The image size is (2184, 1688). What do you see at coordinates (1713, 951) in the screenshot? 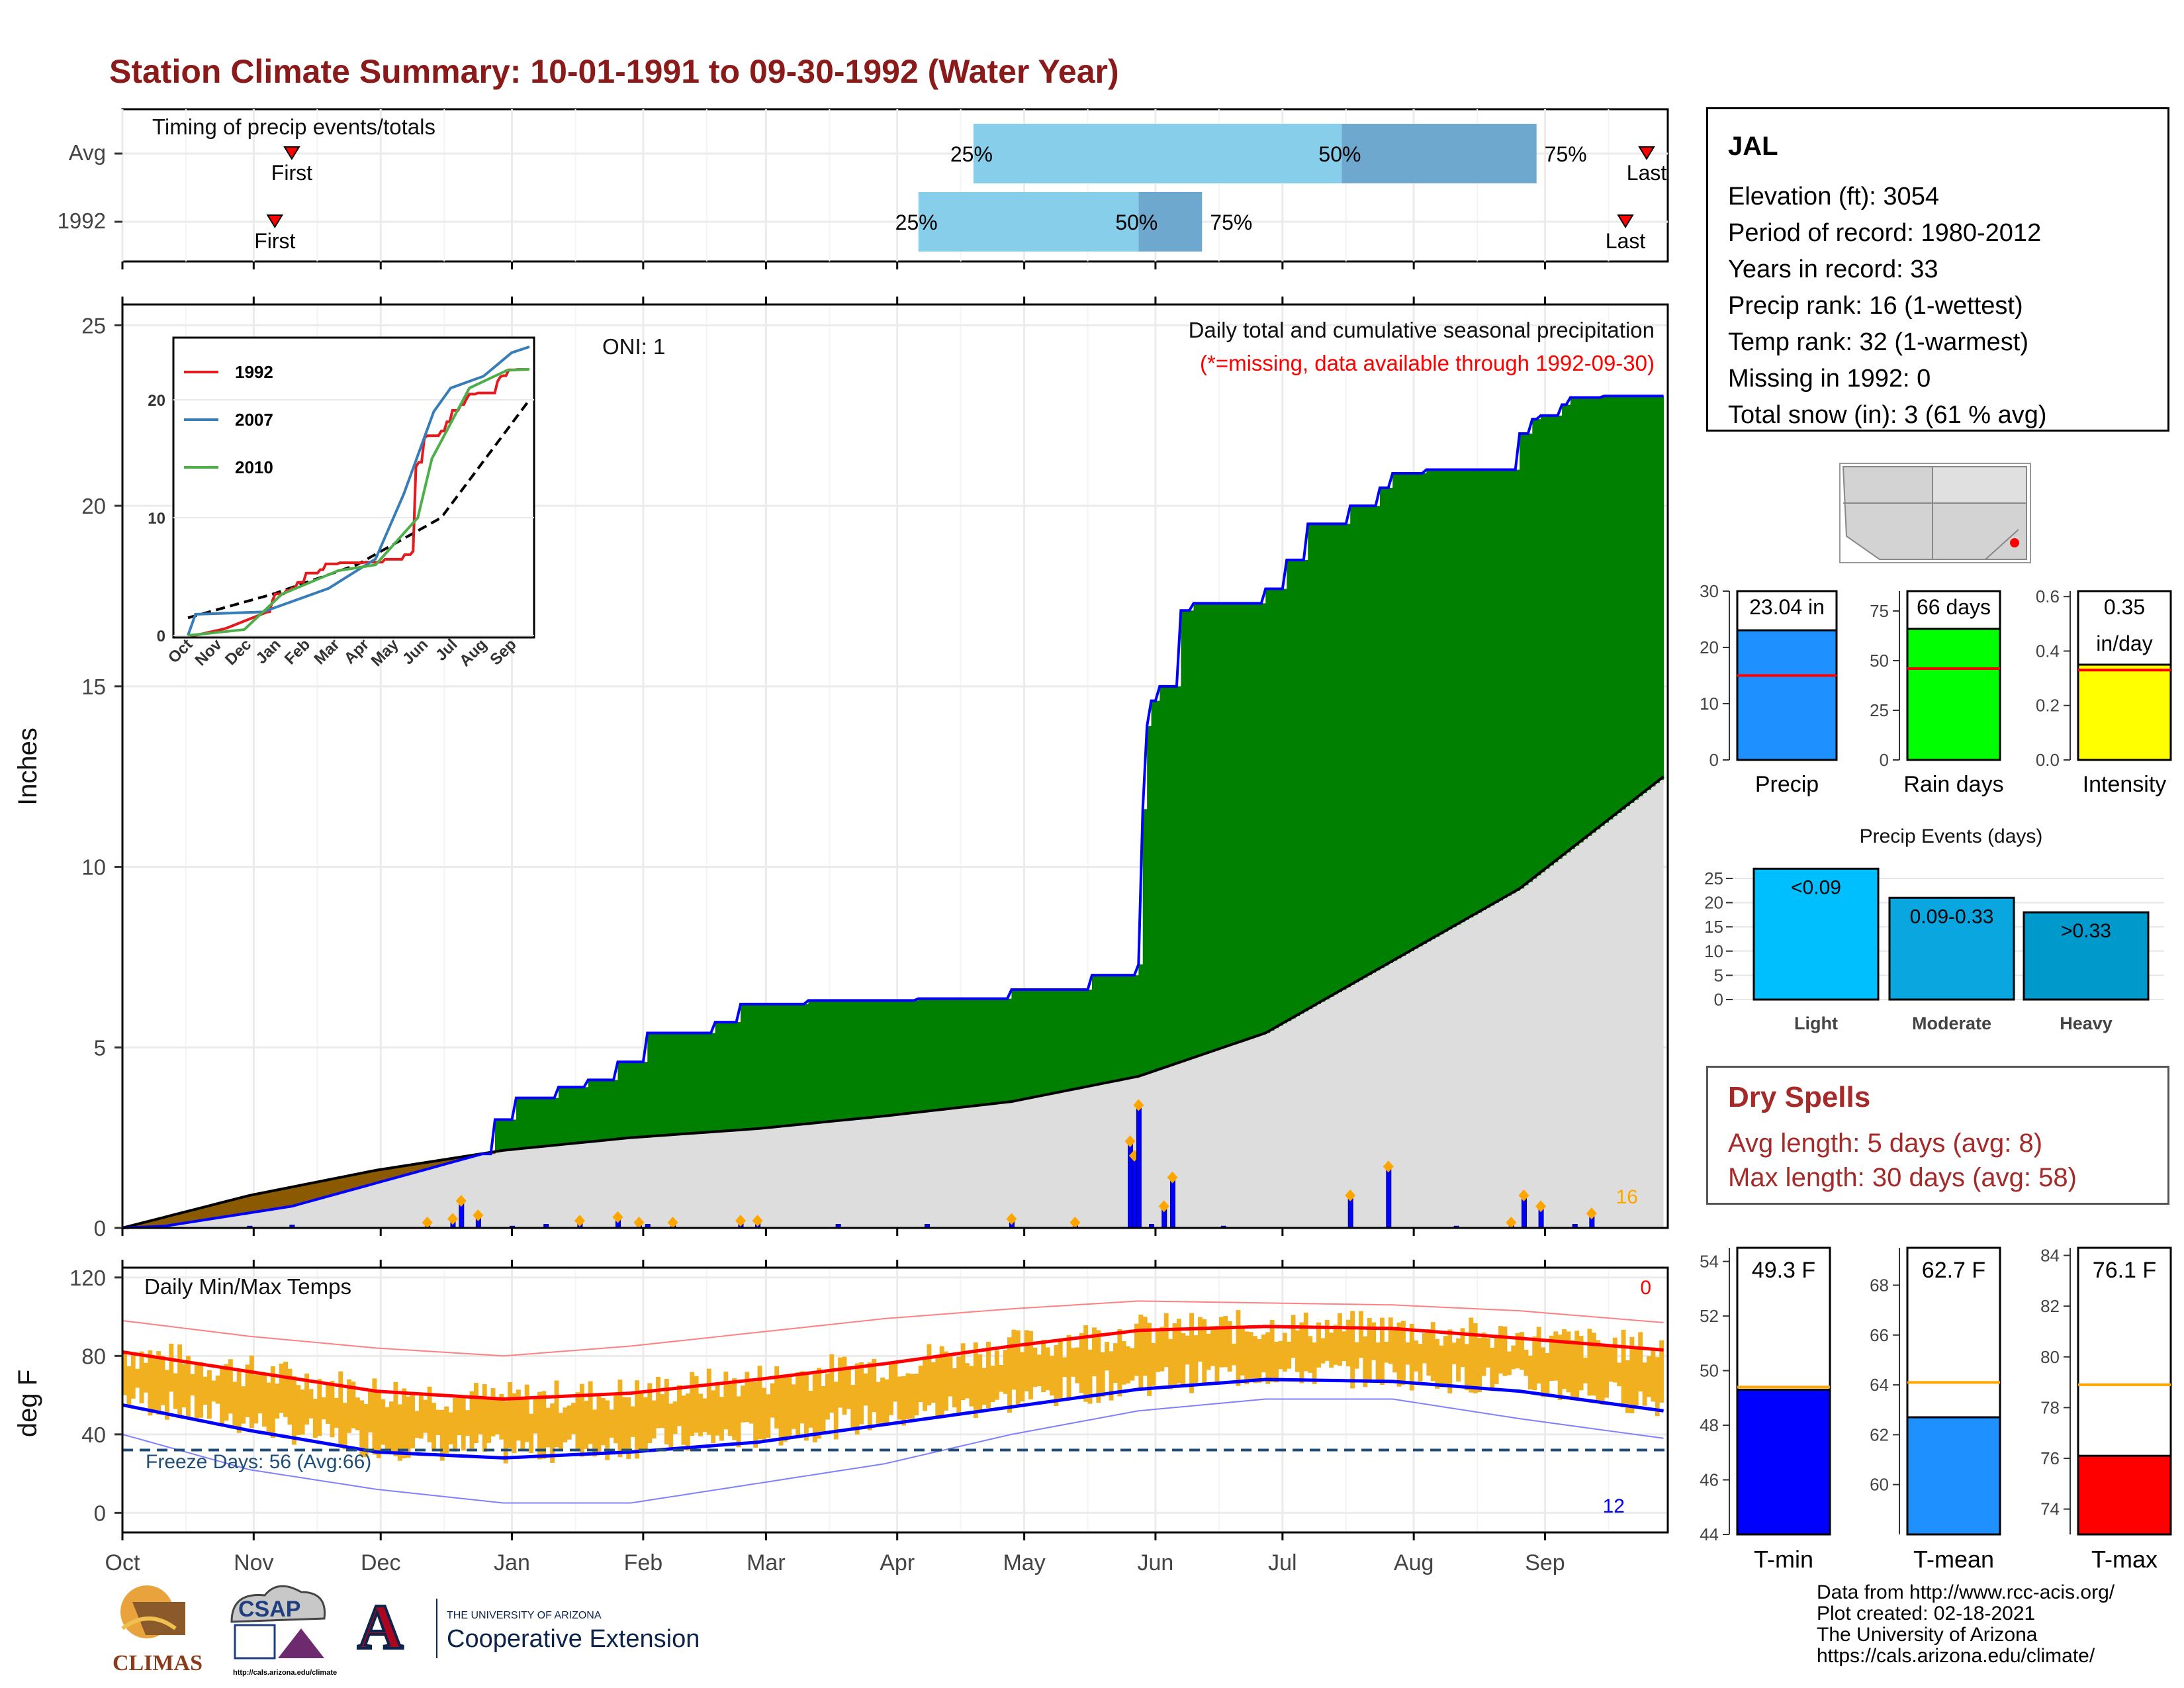
I see `y-tick-label: 10` at bounding box center [1713, 951].